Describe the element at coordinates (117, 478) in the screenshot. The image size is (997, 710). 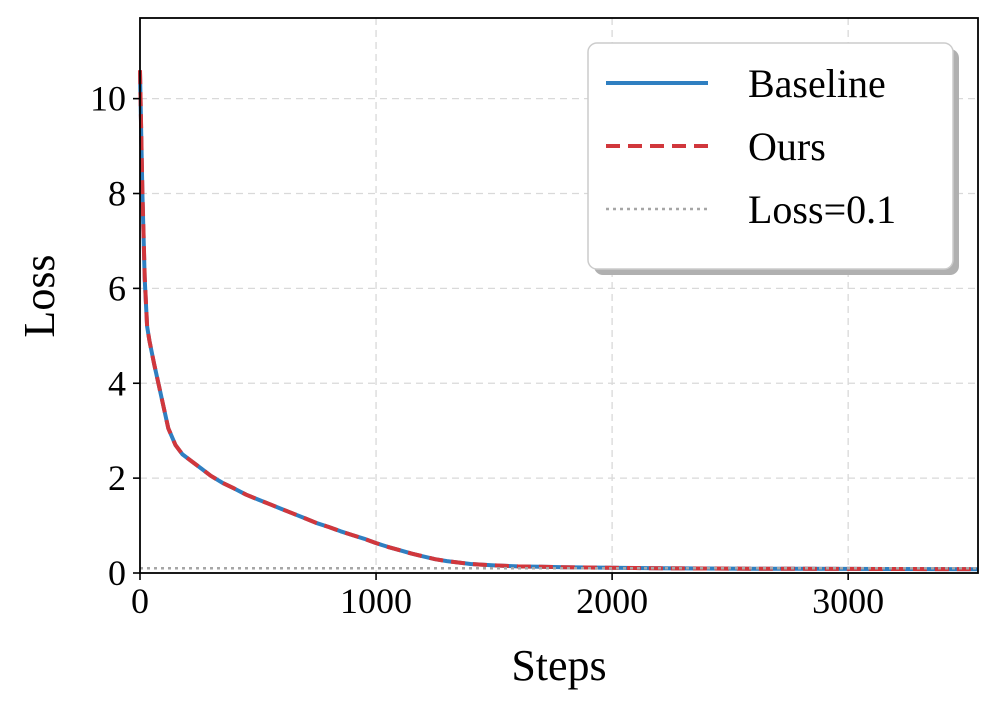
I see `y-tick-label: 2` at that location.